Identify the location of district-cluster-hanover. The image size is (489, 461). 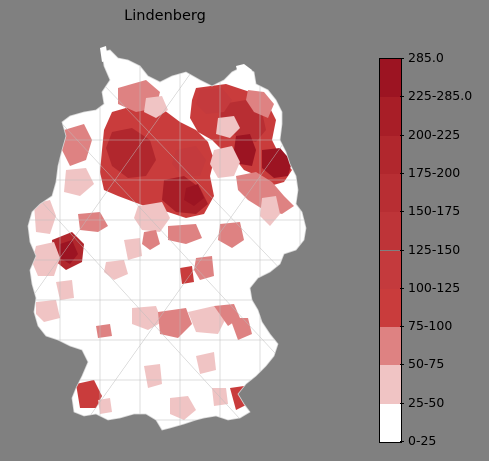
(131, 153).